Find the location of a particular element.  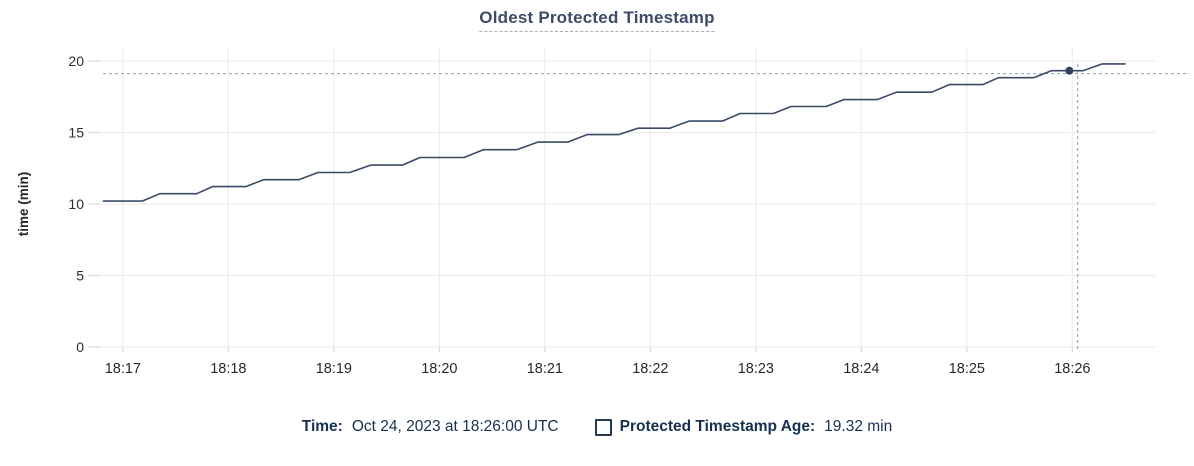

y-tick-label: 20 is located at coordinates (76, 61).